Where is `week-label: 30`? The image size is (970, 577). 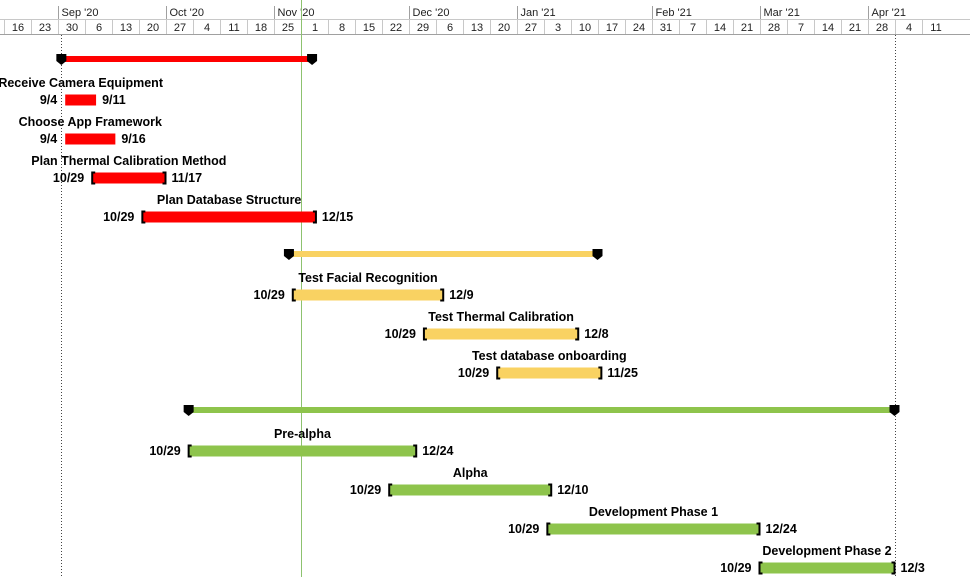 week-label: 30 is located at coordinates (72, 28).